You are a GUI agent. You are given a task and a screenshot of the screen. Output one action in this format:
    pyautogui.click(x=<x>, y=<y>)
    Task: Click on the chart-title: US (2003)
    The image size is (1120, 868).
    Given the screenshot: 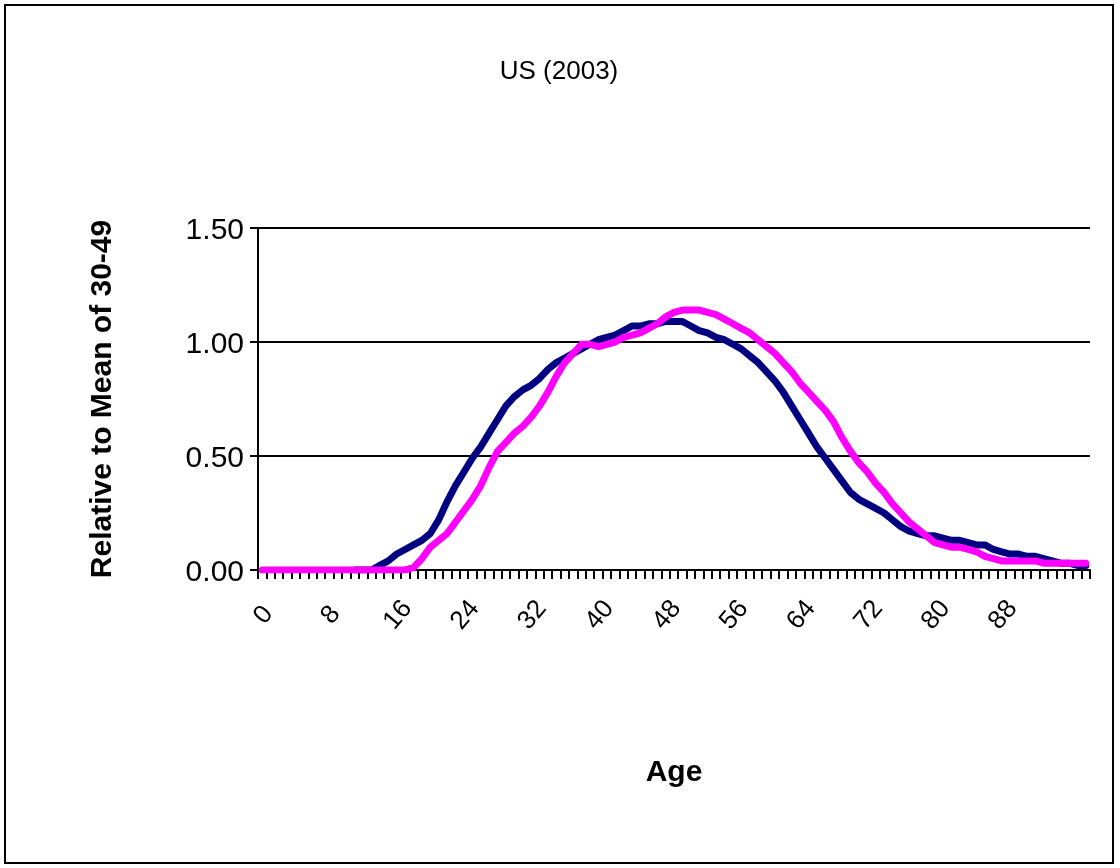 What is the action you would take?
    pyautogui.click(x=559, y=70)
    